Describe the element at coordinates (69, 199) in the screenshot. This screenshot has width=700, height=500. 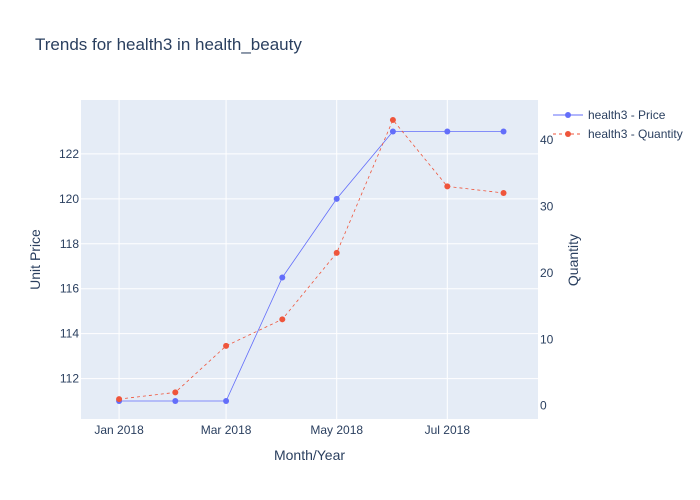
I see `y-tick-label: 120` at that location.